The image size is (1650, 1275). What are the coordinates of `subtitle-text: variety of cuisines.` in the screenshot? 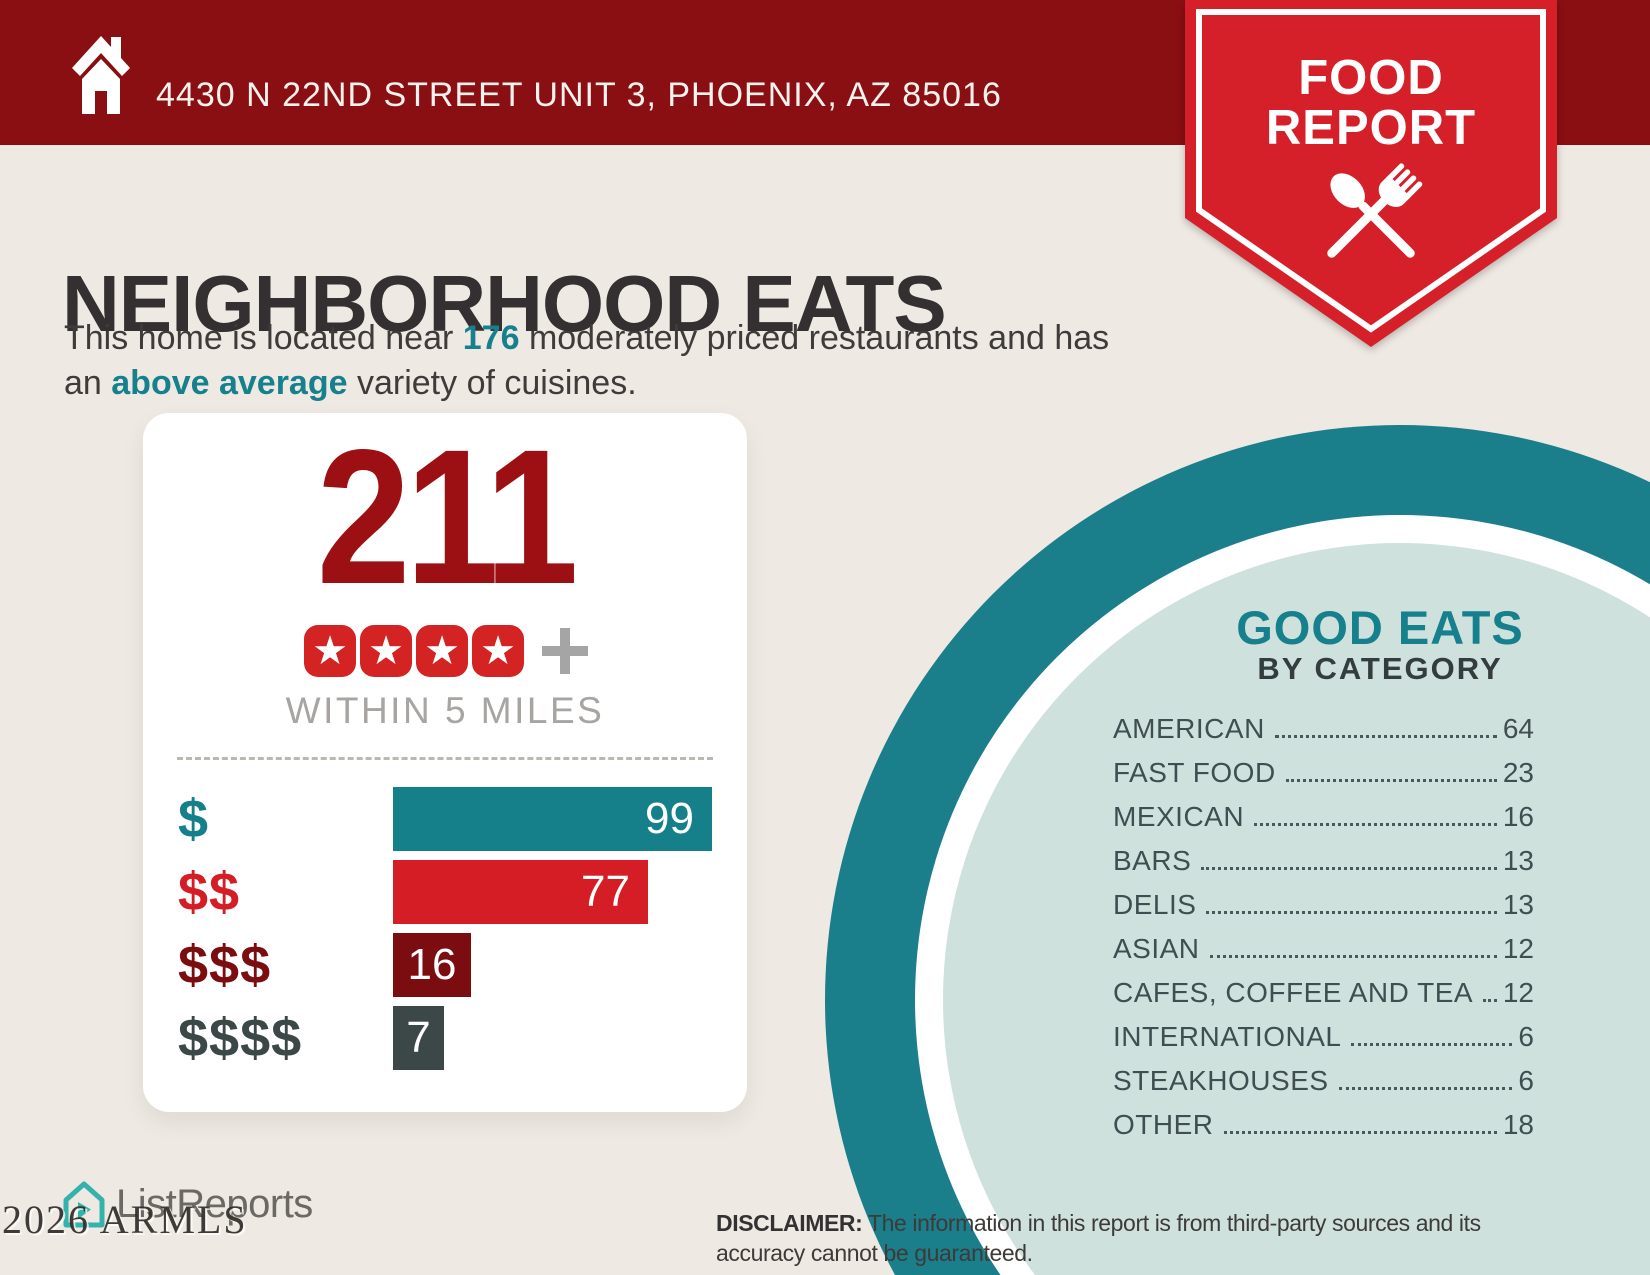 It's located at (492, 383).